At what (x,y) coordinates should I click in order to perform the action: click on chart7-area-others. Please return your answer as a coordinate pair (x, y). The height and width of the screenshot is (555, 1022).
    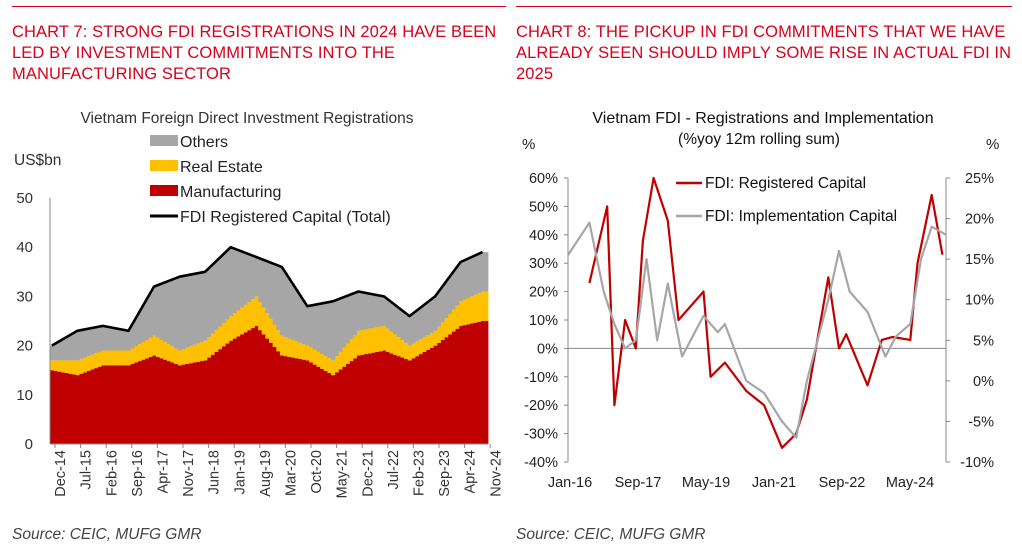
    Looking at the image, I should click on (269, 304).